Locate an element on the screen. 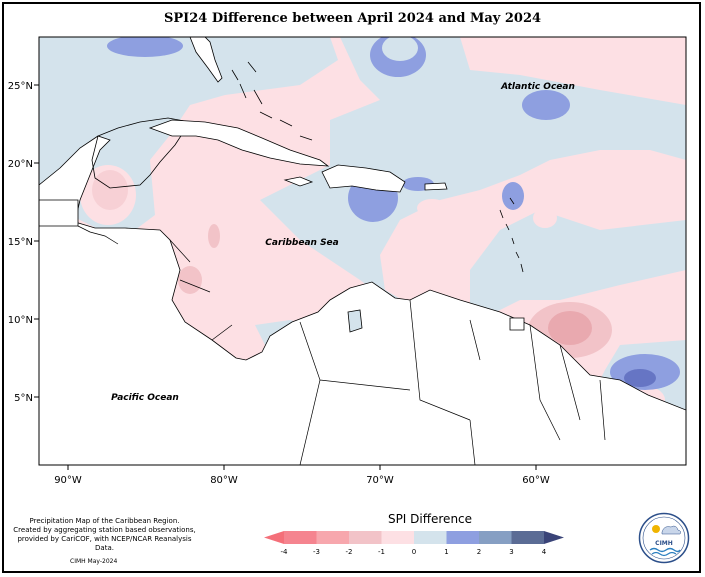 This screenshot has height=577, width=705. jamaica is located at coordinates (298, 181).